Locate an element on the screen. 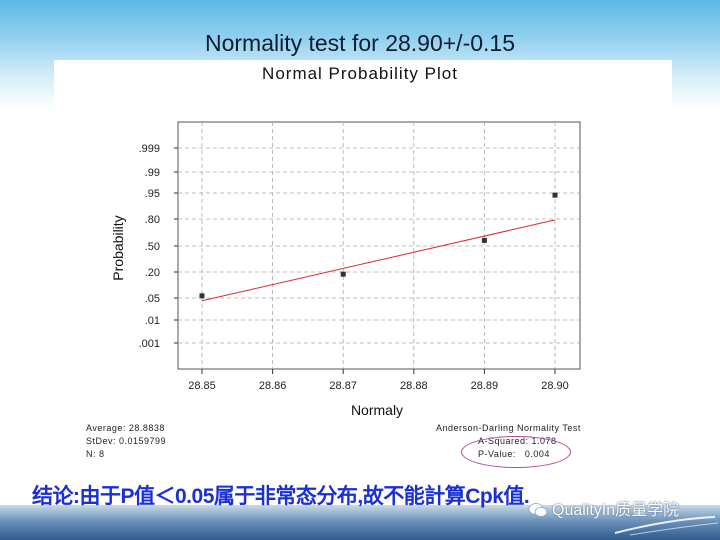 The width and height of the screenshot is (720, 540). x-tick-label: 28.90 is located at coordinates (555, 386).